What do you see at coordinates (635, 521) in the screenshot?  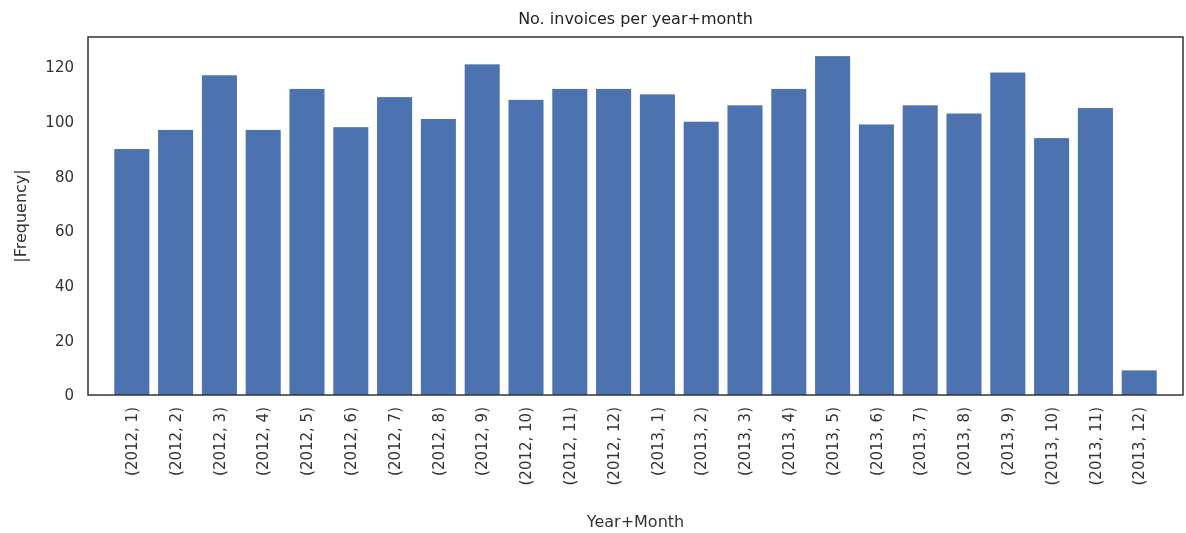 I see `x-axis-title: Year+Month` at bounding box center [635, 521].